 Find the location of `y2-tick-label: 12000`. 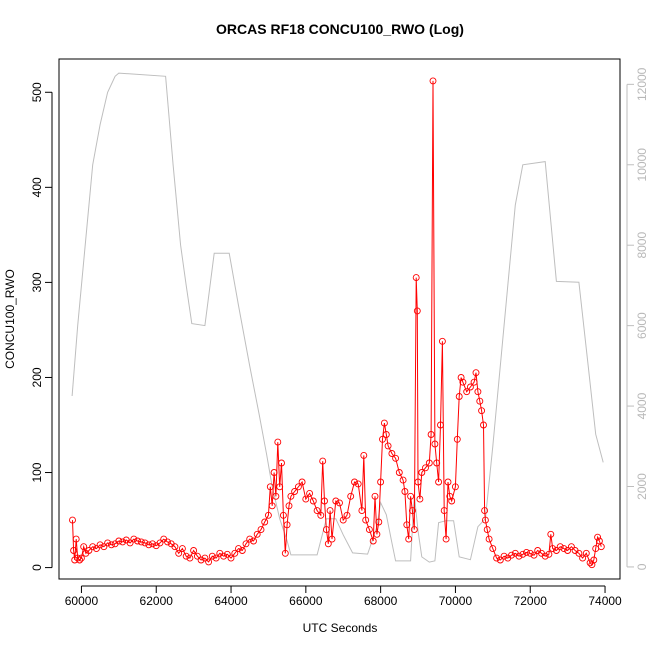

y2-tick-label: 12000 is located at coordinates (642, 84).